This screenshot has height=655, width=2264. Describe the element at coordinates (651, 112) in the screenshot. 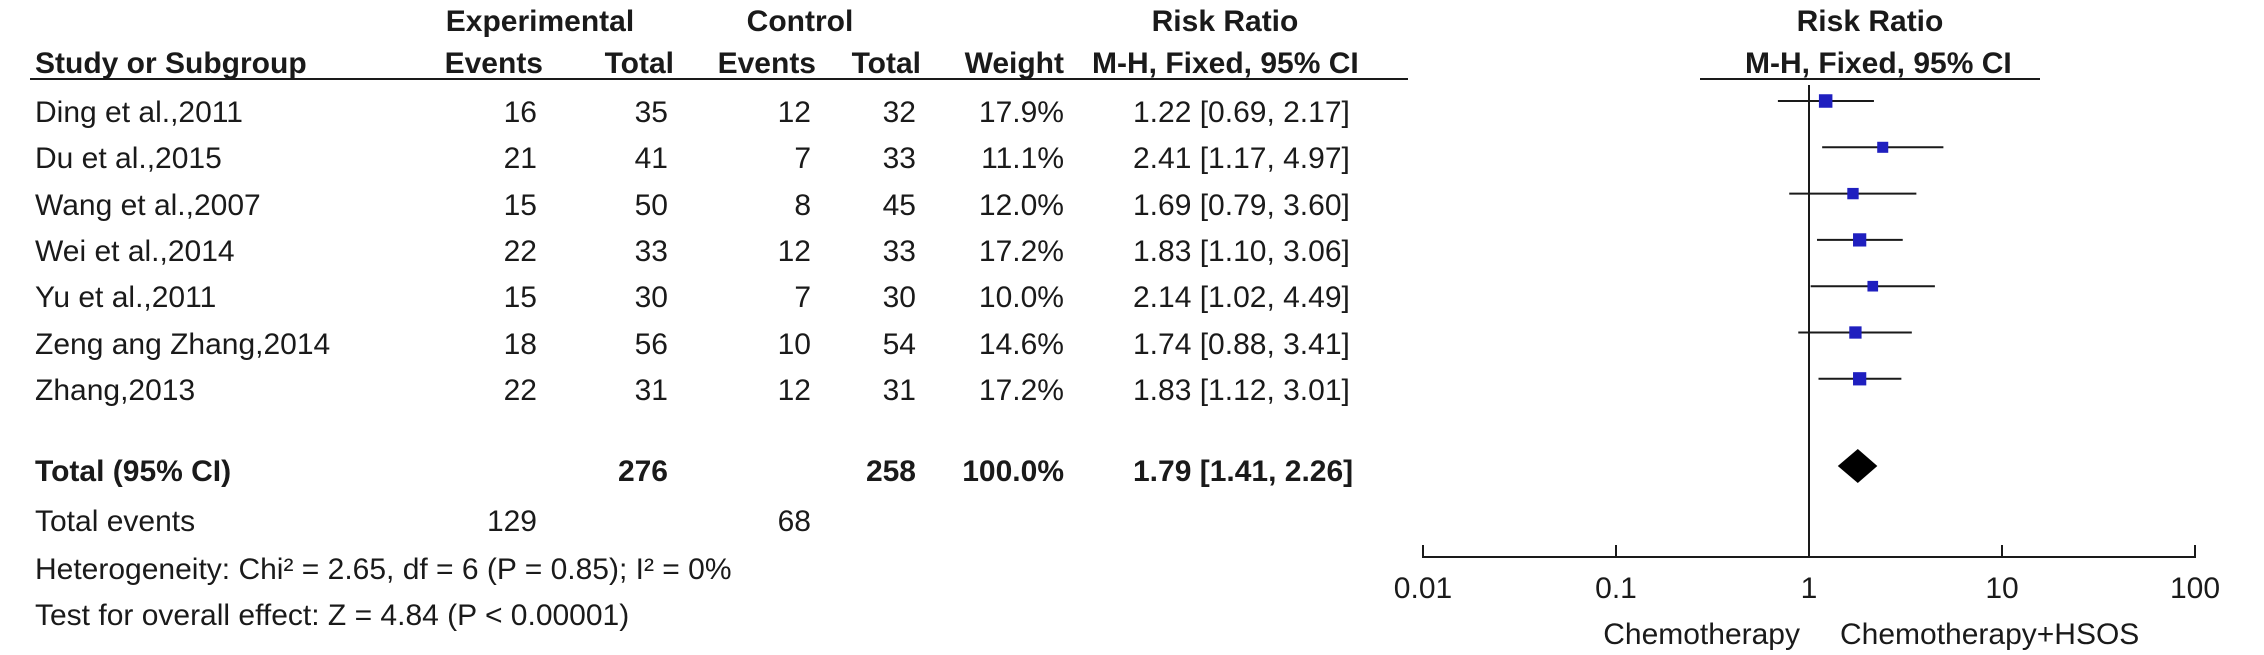

I see `study-t1: 35` at that location.